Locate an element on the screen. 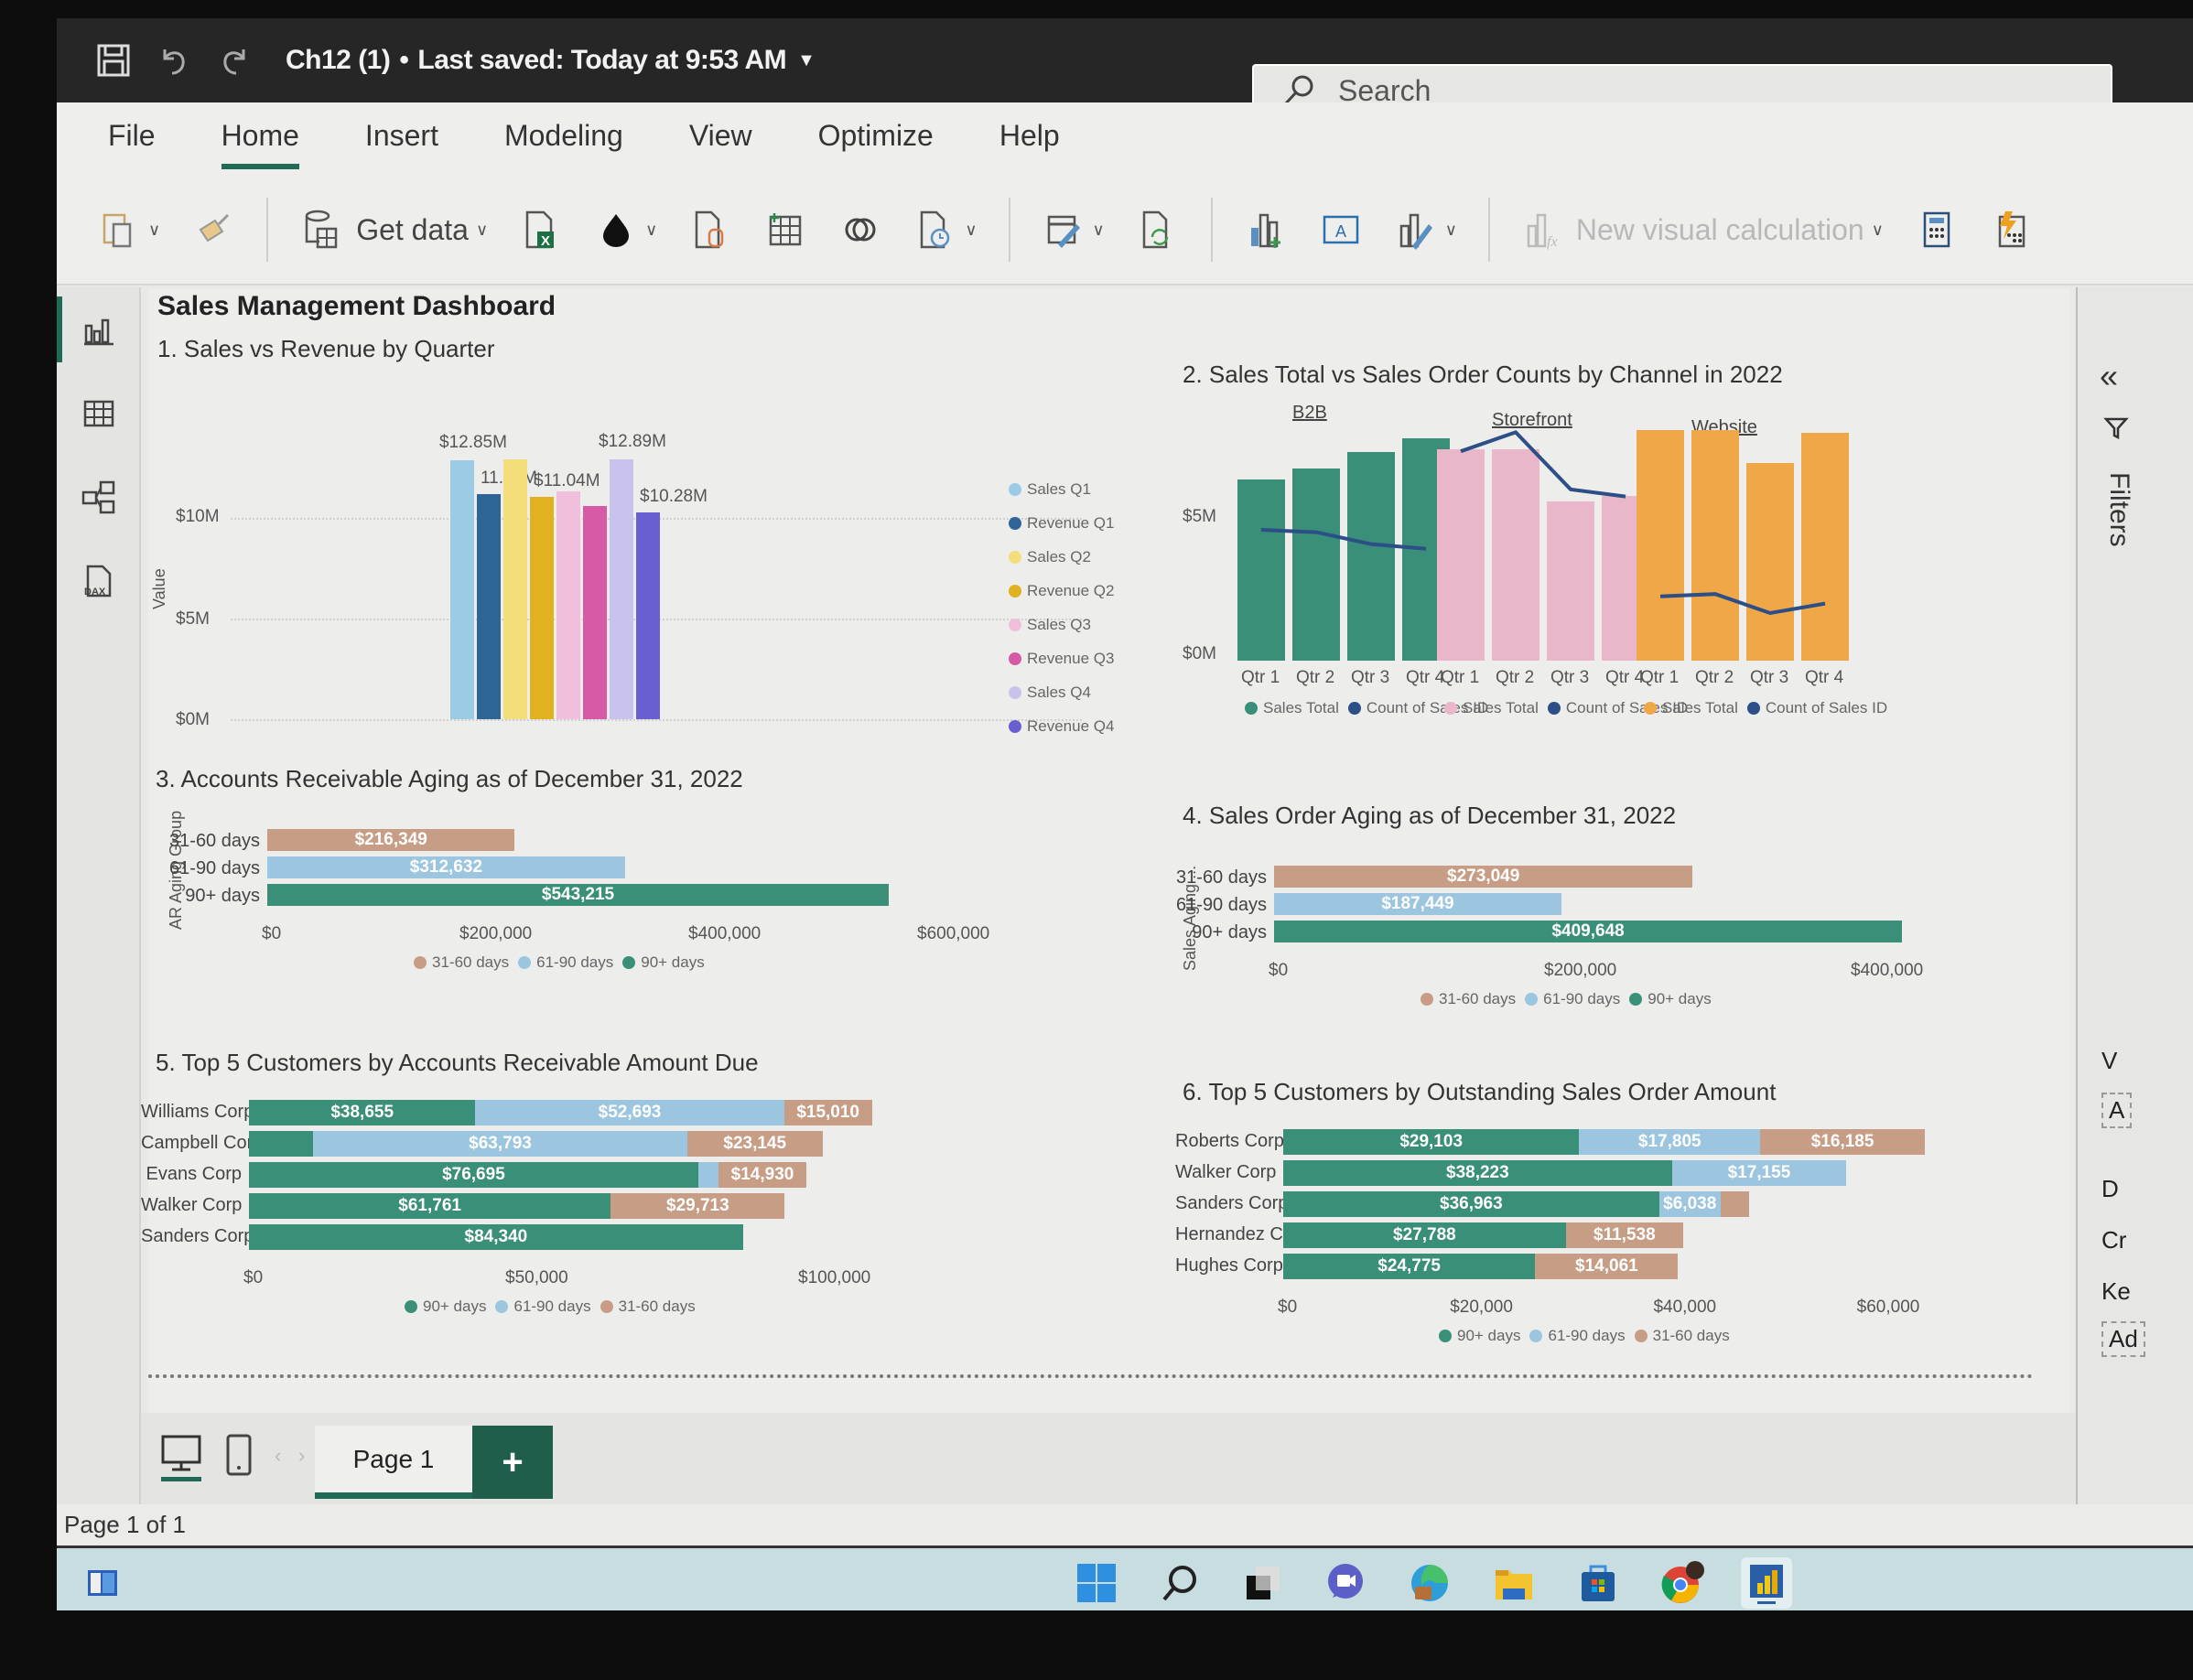  next-page-icon: › is located at coordinates (302, 1455).